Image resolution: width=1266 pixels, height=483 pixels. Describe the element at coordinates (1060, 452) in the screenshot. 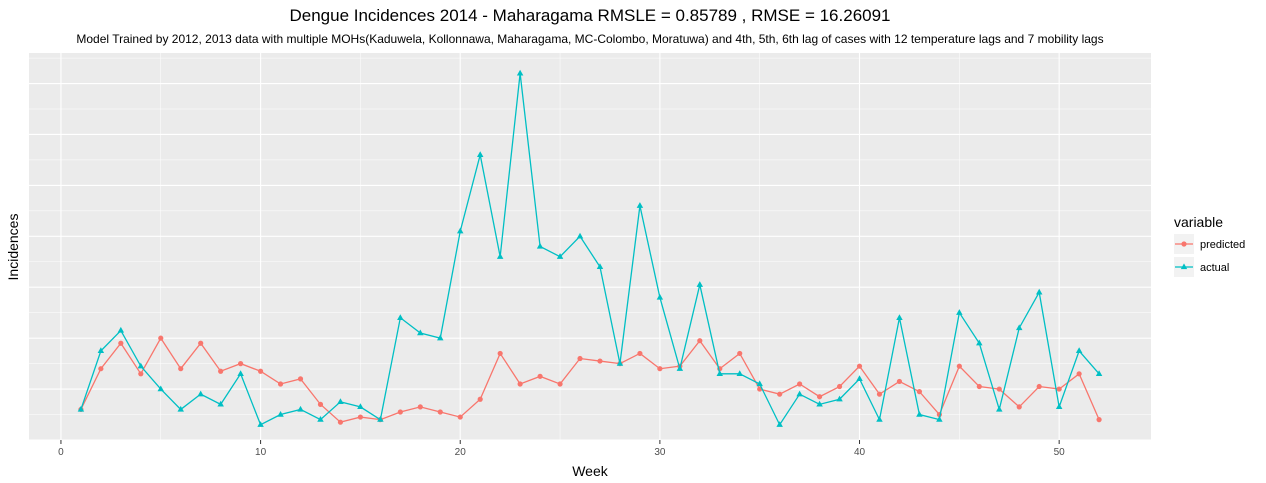

I see `x-tick-label: 50` at that location.